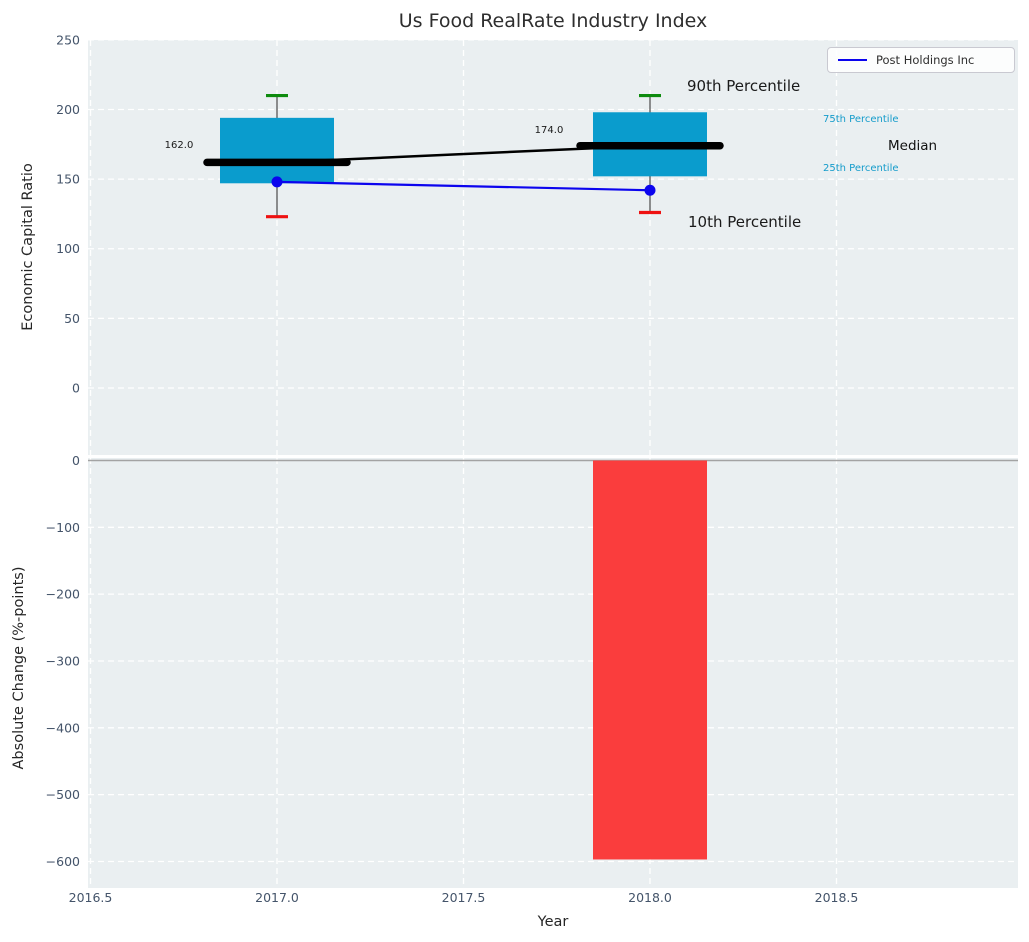 The height and width of the screenshot is (942, 1029). Describe the element at coordinates (76, 460) in the screenshot. I see `bottom-y-tick-label: 0` at that location.